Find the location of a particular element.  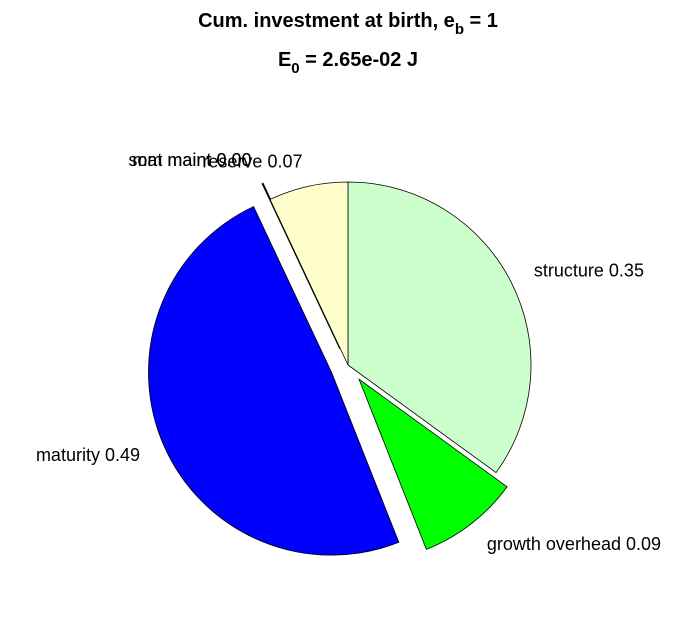

title-text: Cum. investment at birth, e is located at coordinates (326, 21).